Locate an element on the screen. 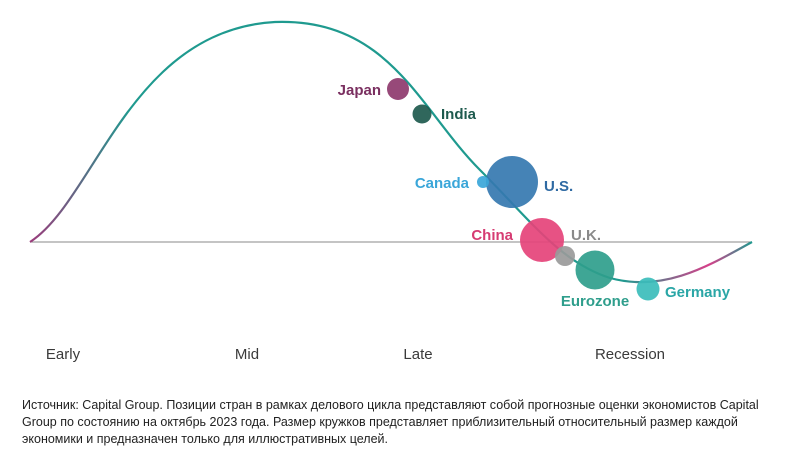 The image size is (800, 458). label-us: U.S. is located at coordinates (558, 186).